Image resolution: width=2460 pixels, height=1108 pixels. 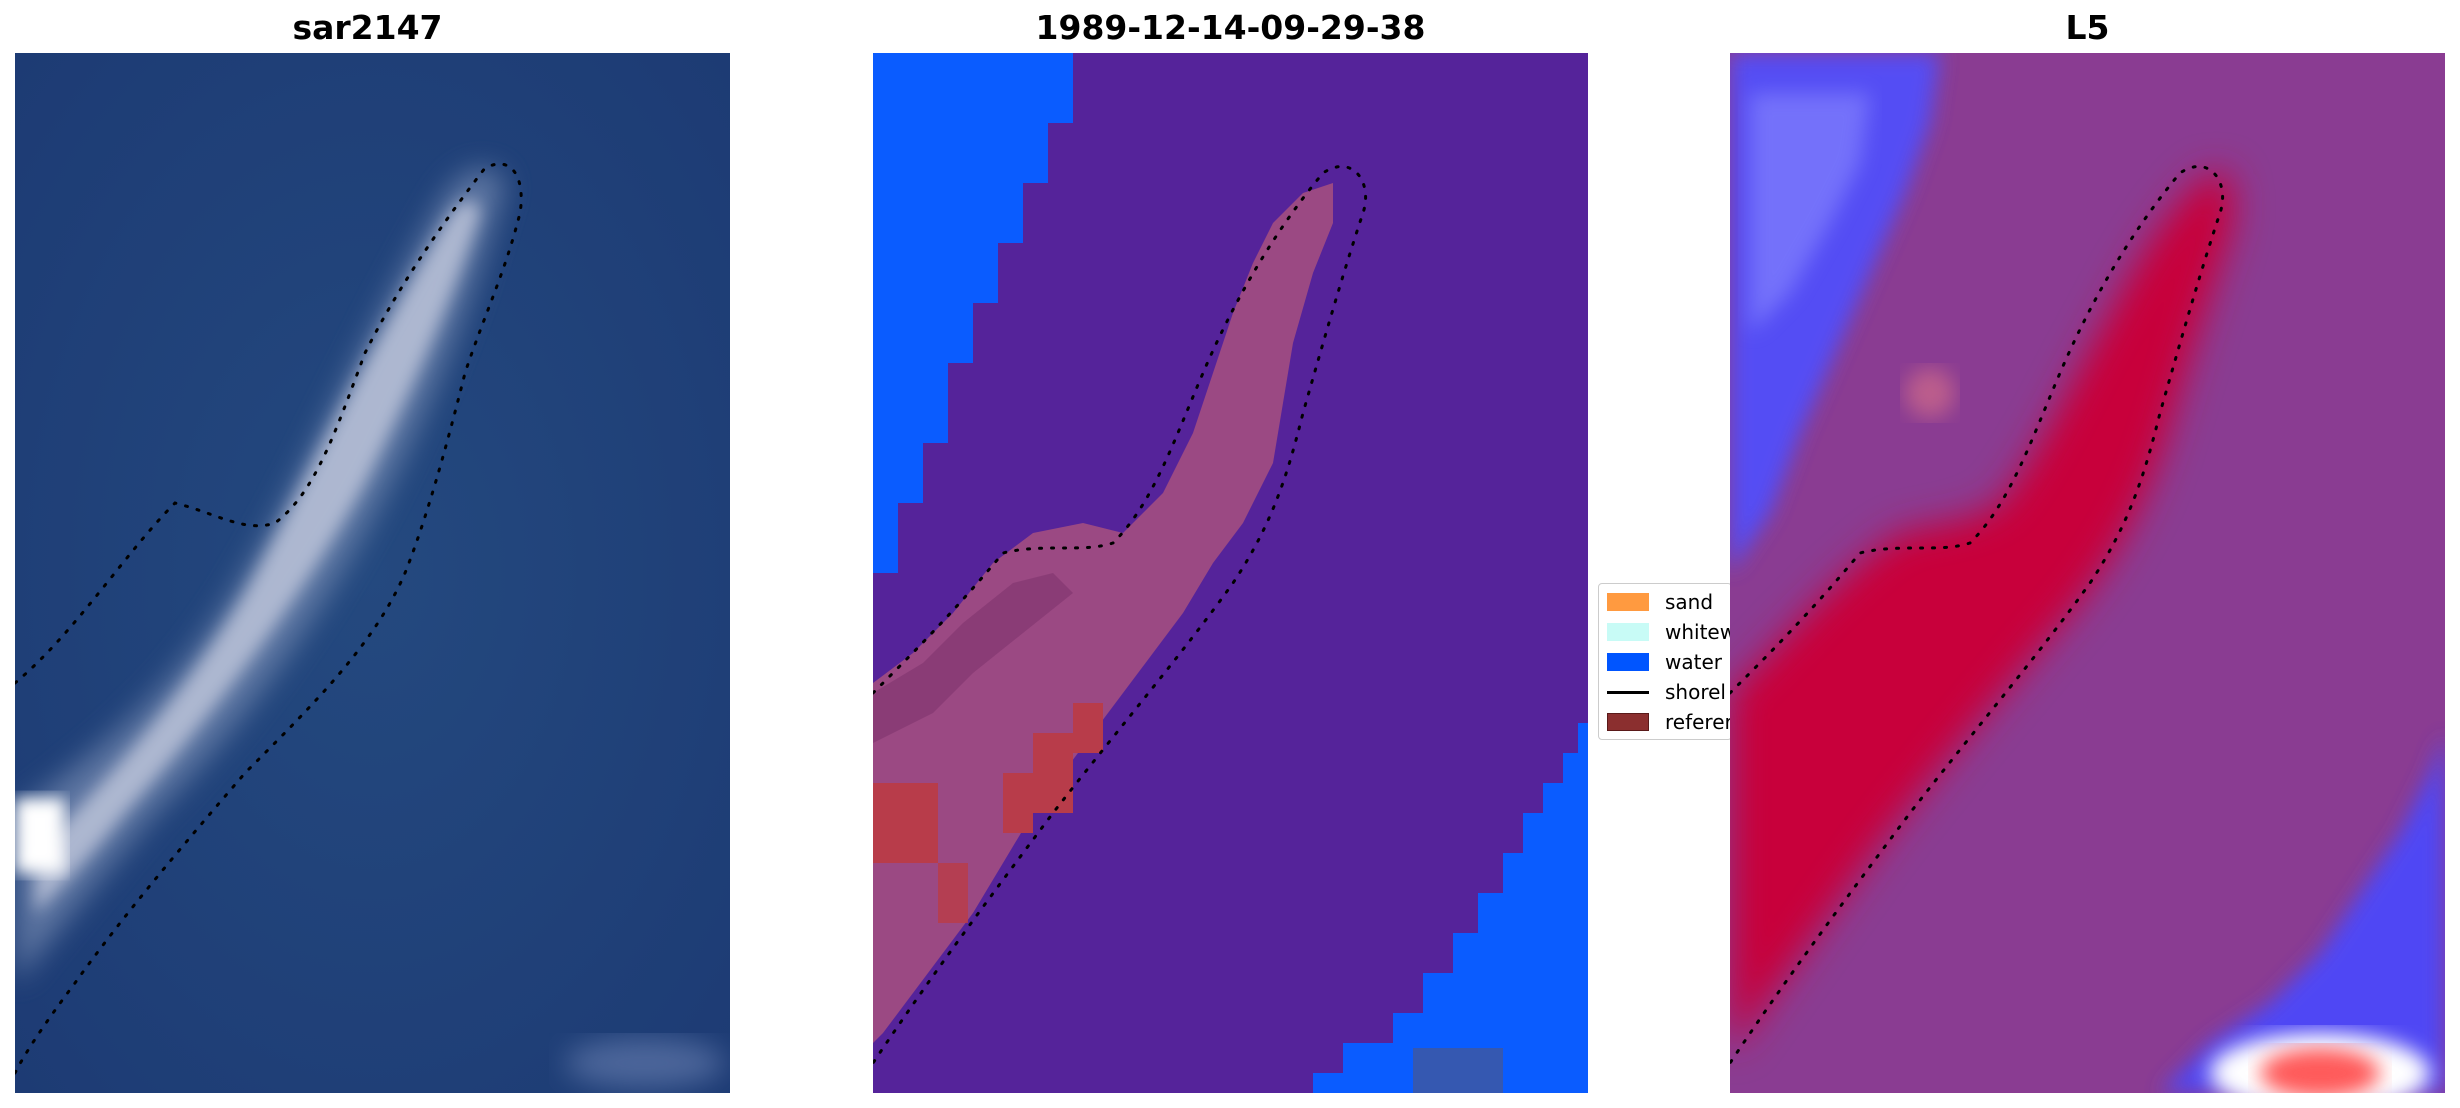 I want to click on legend-item-sand: sand, so click(x=1660, y=602).